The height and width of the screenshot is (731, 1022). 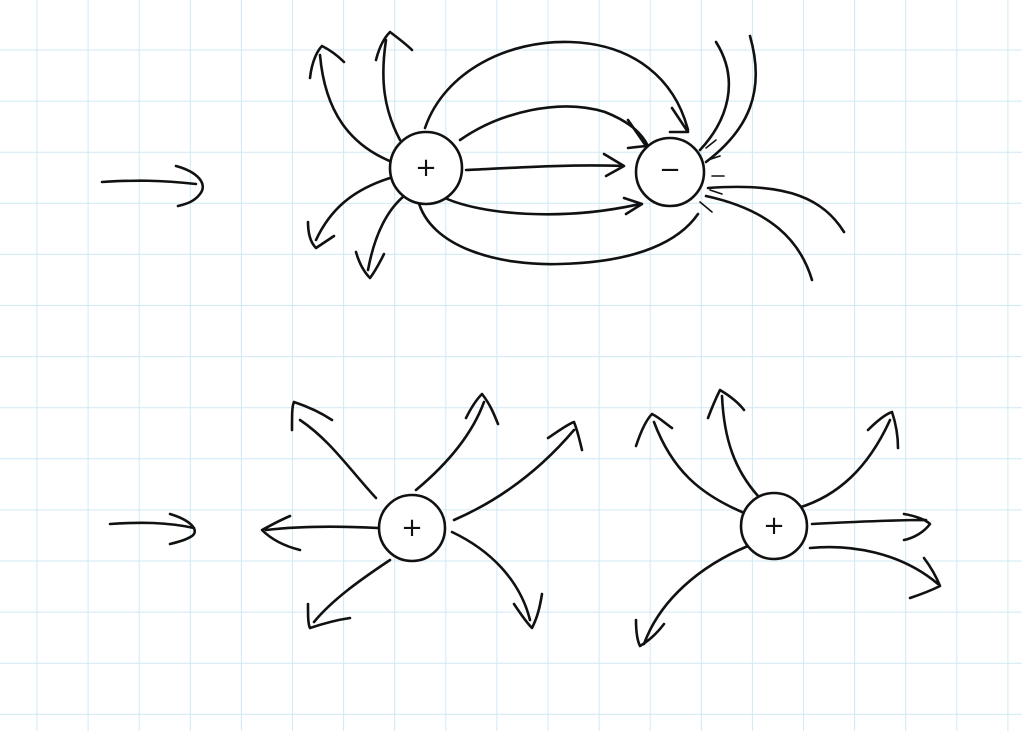 I want to click on lp-line-far-up-right, so click(x=518, y=471).